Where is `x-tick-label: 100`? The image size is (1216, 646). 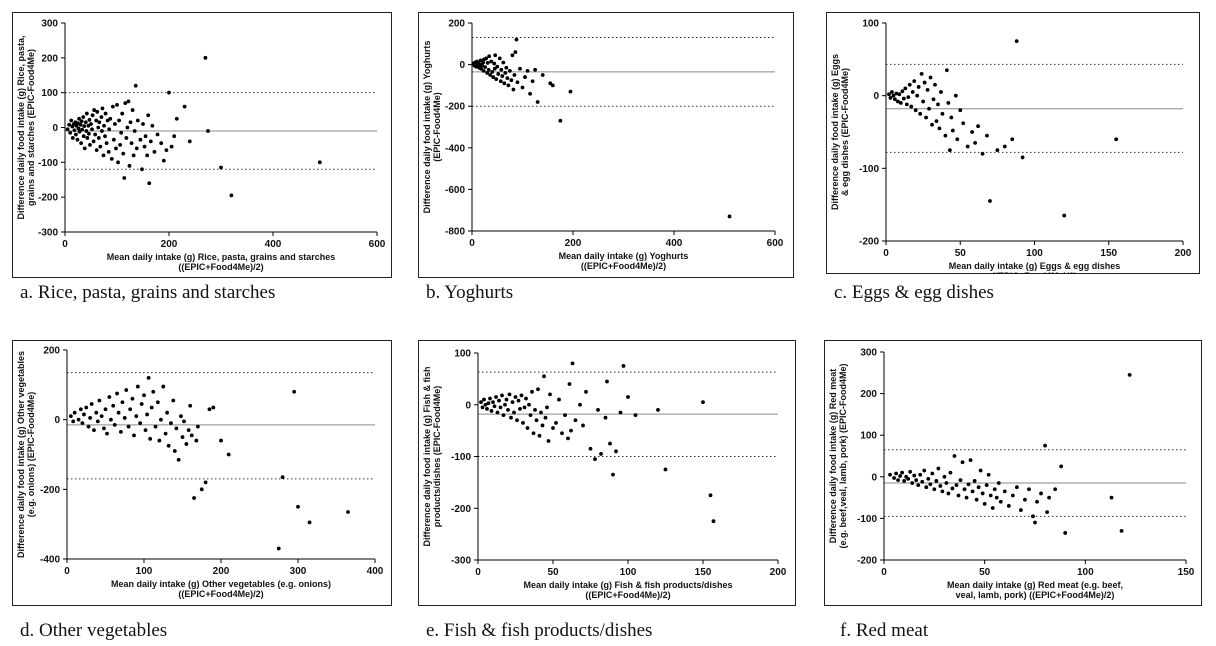 x-tick-label: 100 is located at coordinates (144, 571).